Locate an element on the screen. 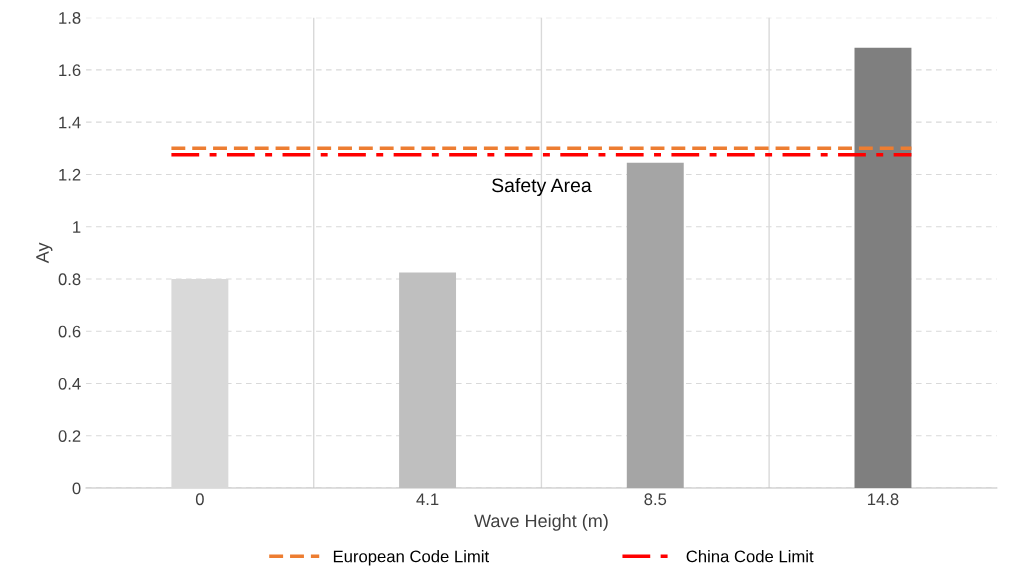 The width and height of the screenshot is (1012, 588). y-tick-label: 0.4 is located at coordinates (69, 383).